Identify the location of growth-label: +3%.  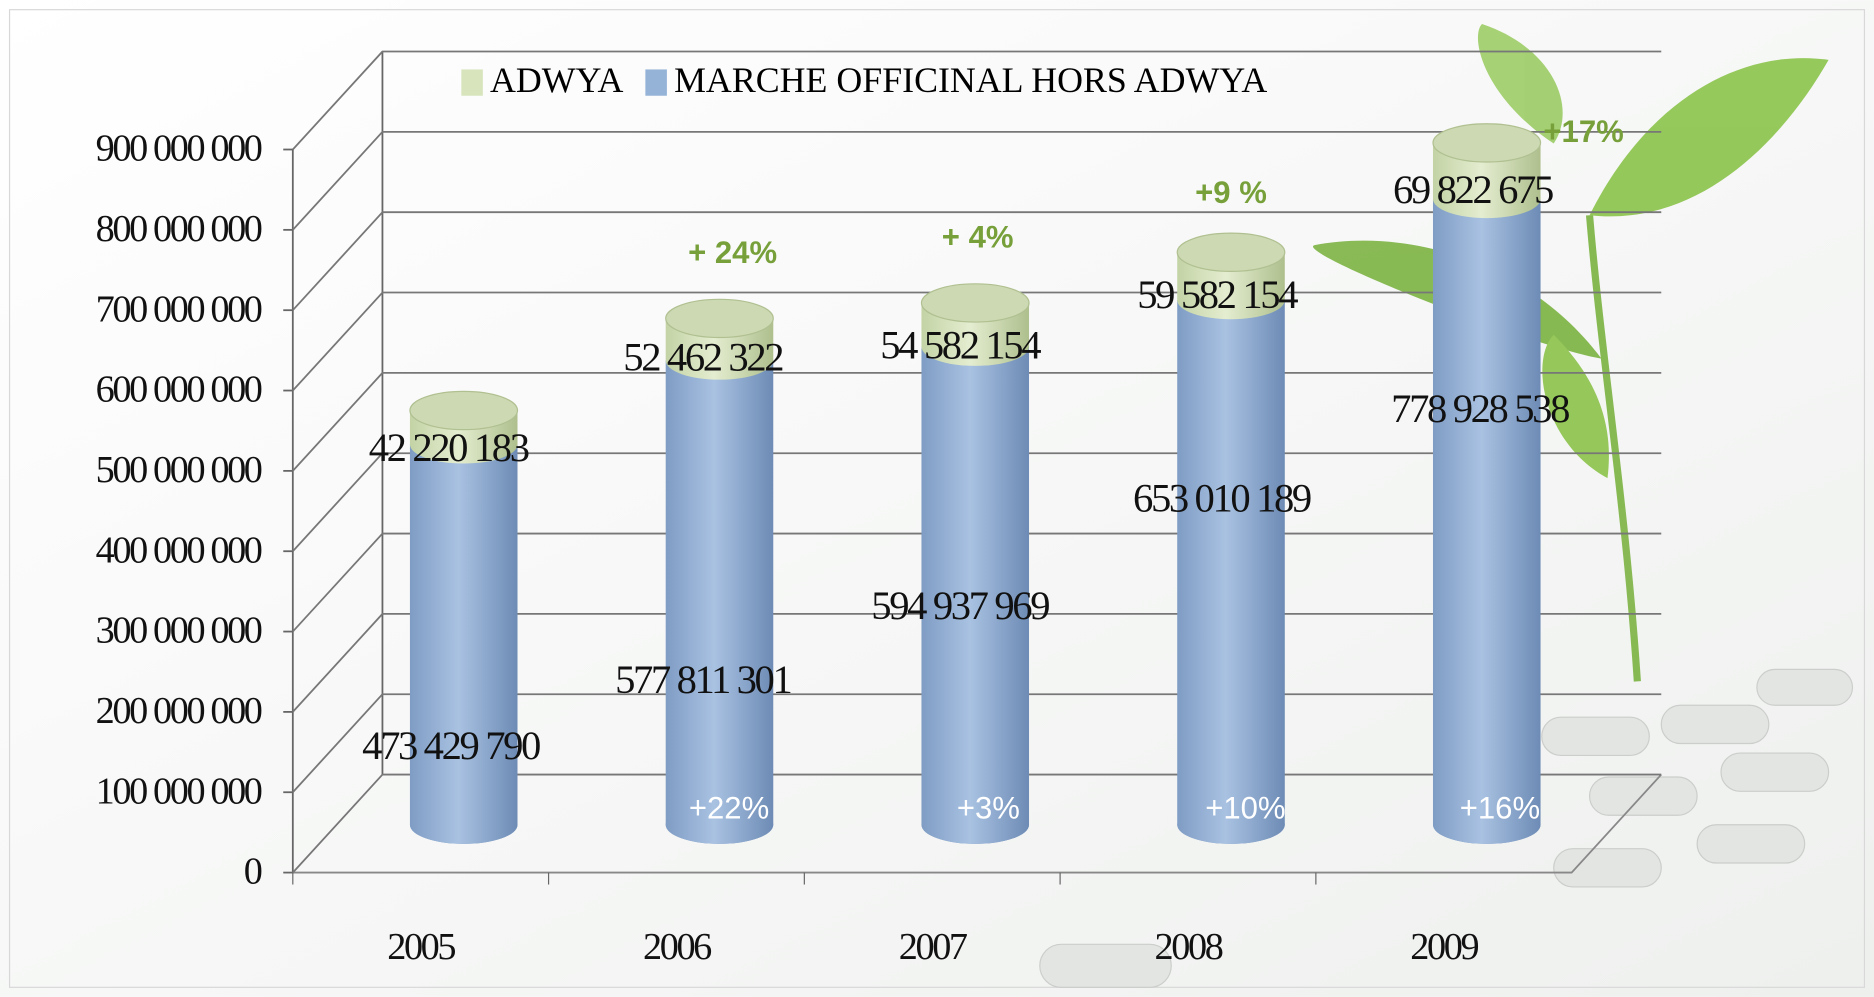
(988, 808).